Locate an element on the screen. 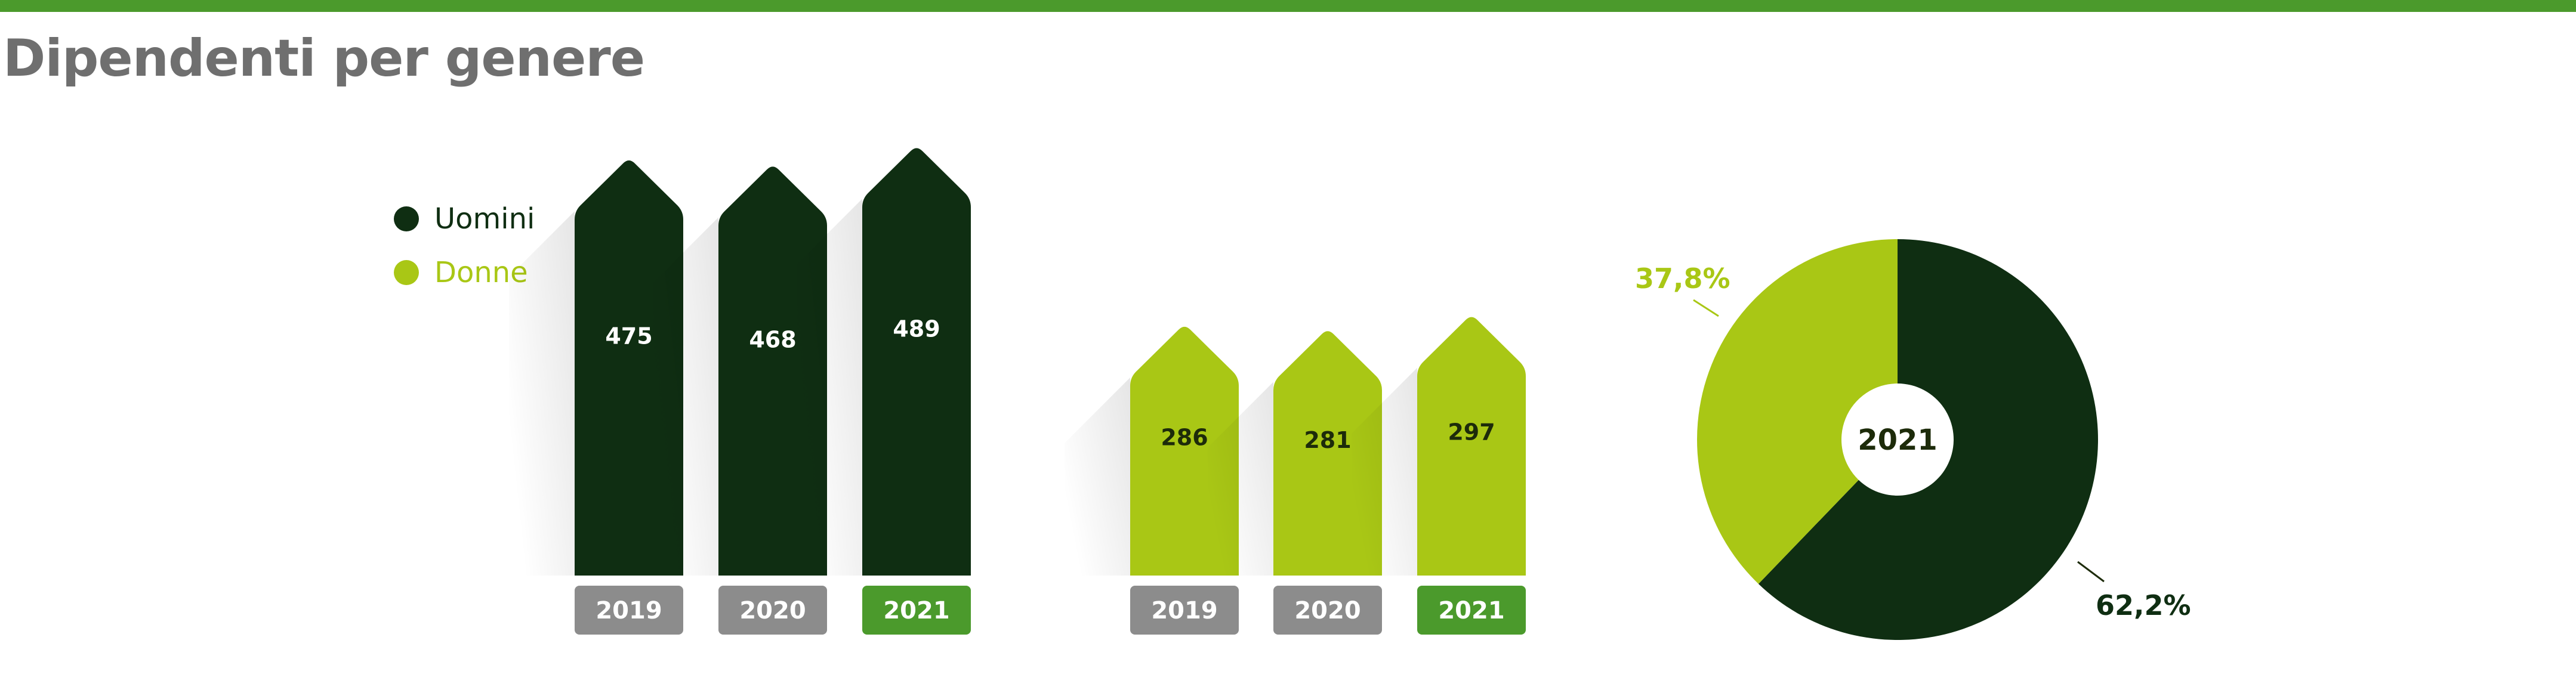 This screenshot has width=2576, height=699. donut-slice-uomini is located at coordinates (1928, 440).